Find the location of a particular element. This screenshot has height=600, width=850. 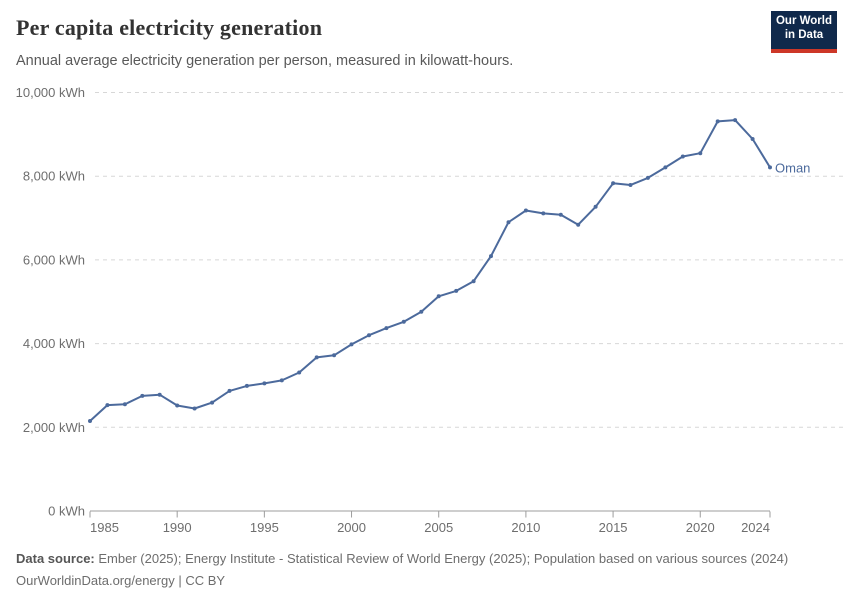

x-tick-label: 2015 is located at coordinates (613, 527).